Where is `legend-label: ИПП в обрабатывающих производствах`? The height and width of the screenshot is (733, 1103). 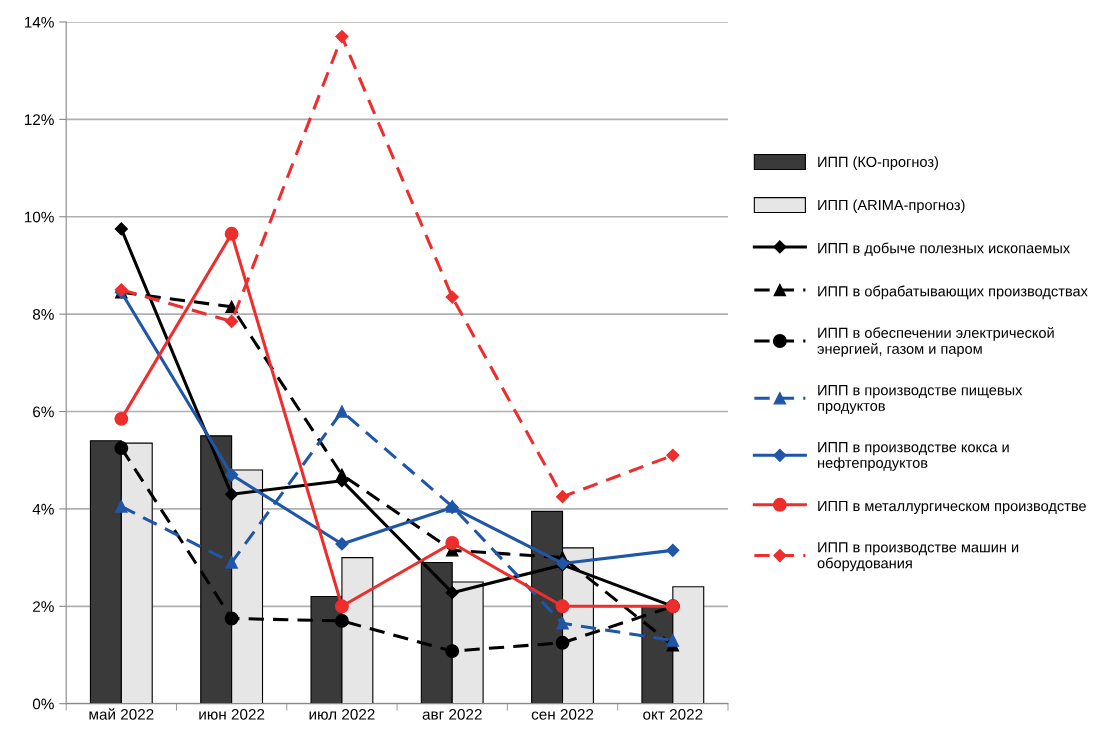 legend-label: ИПП в обрабатывающих производствах is located at coordinates (953, 292).